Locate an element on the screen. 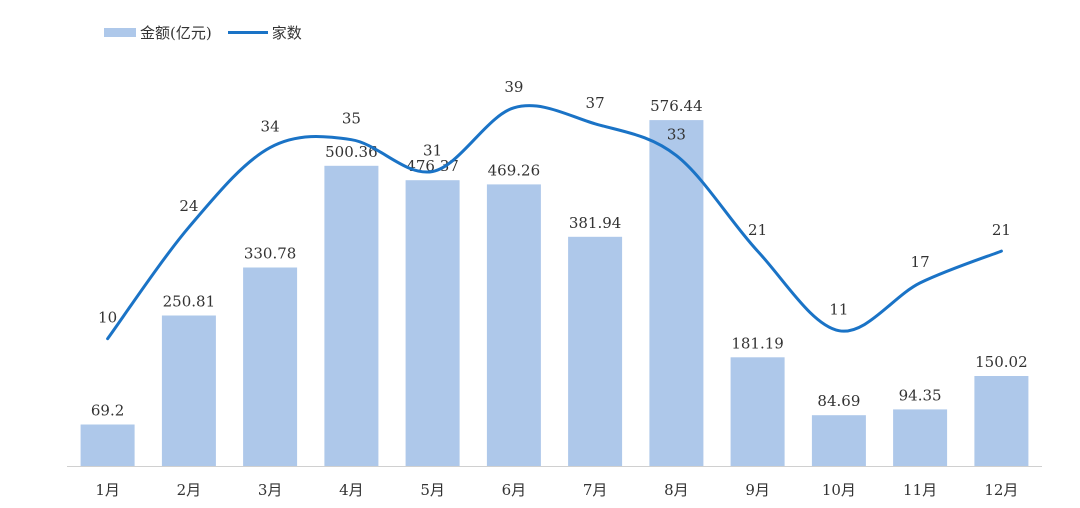 This screenshot has height=508, width=1080. line-label-12: 21 is located at coordinates (1001, 230).